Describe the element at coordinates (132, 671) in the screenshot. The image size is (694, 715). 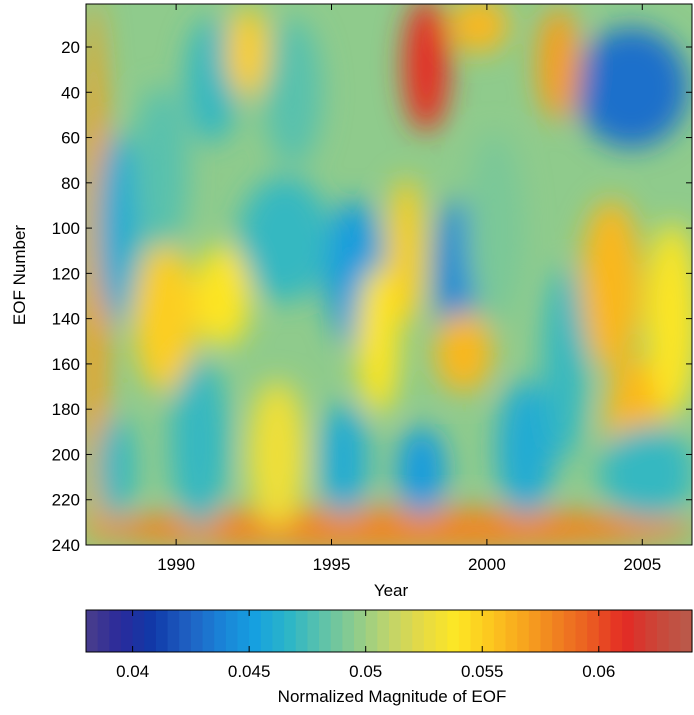
I see `colorbar-tick-label-0: 0.04` at that location.